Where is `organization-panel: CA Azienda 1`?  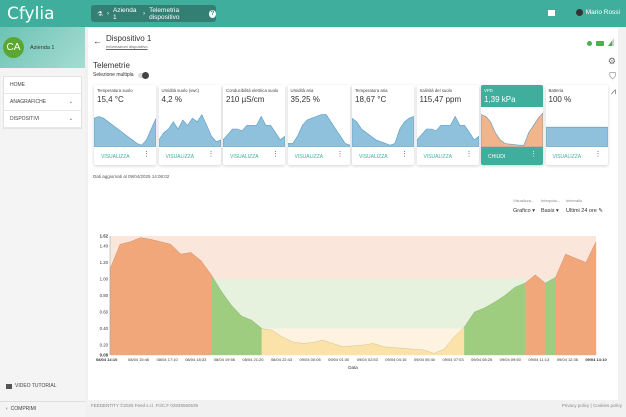
organization-panel: CA Azienda 1 is located at coordinates (42, 47).